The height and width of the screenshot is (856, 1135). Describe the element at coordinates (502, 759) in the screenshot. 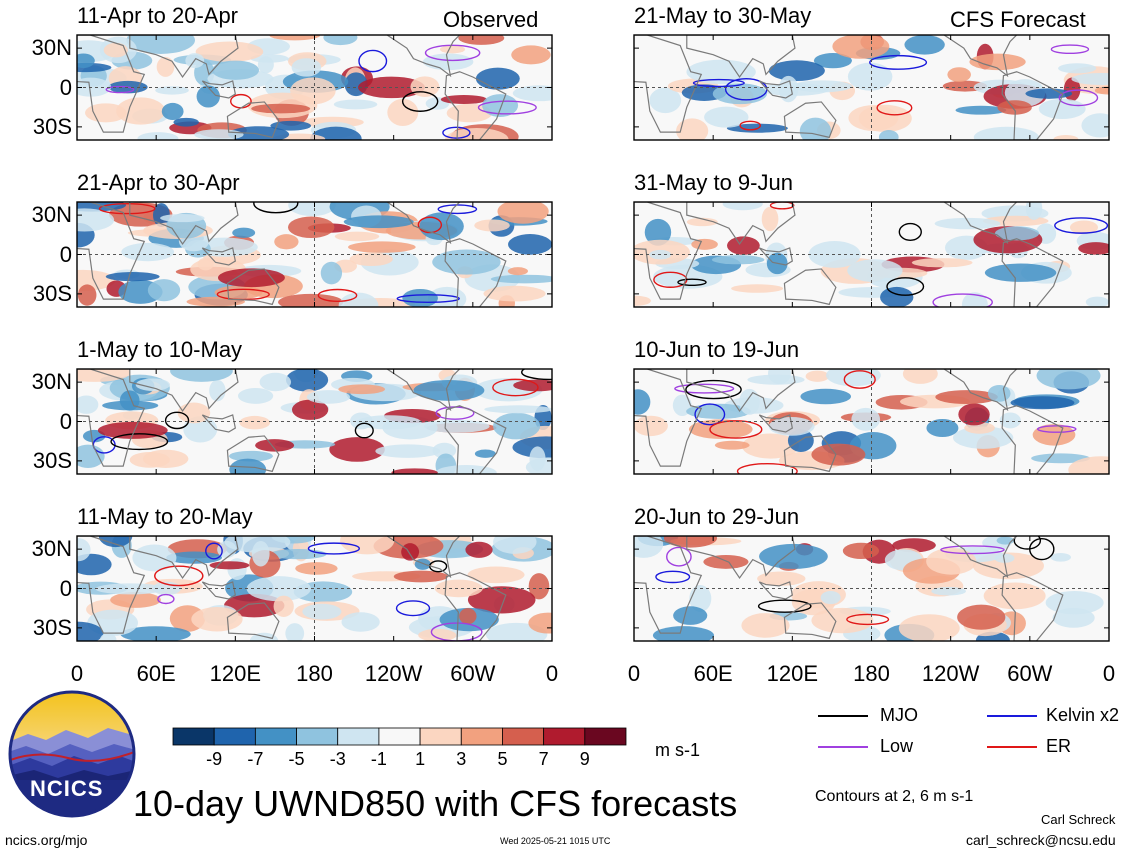

I see `colorbar-label: 5` at that location.